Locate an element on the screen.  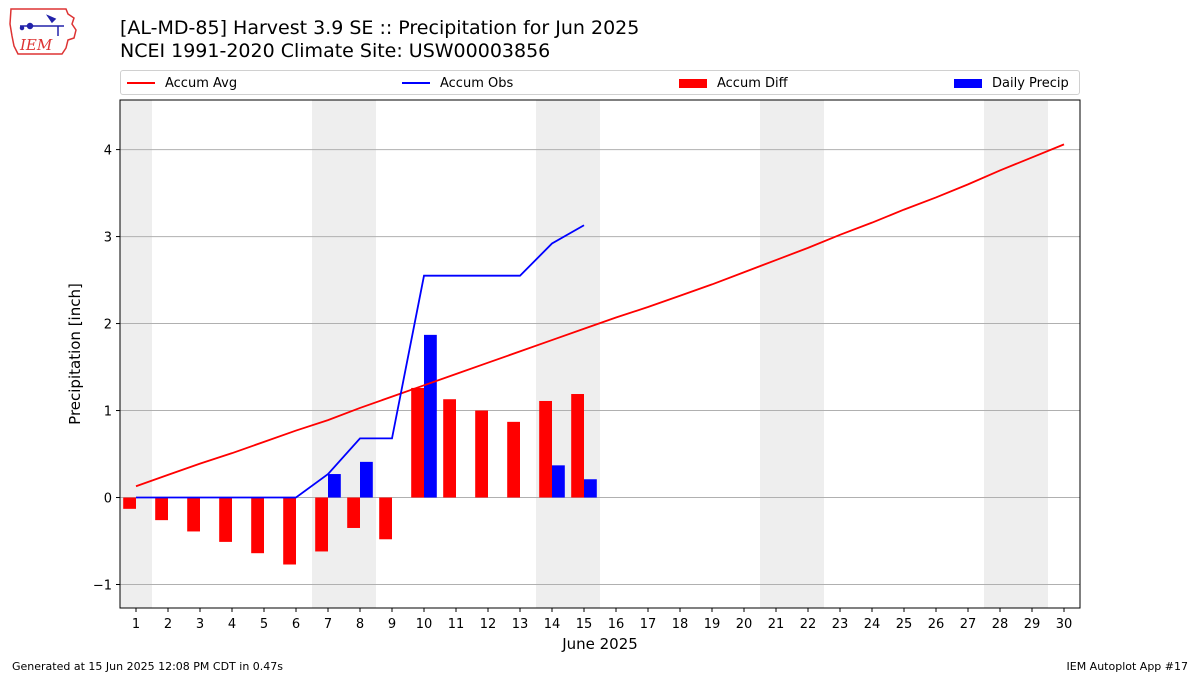
logo-text: IEM is located at coordinates (36, 45).